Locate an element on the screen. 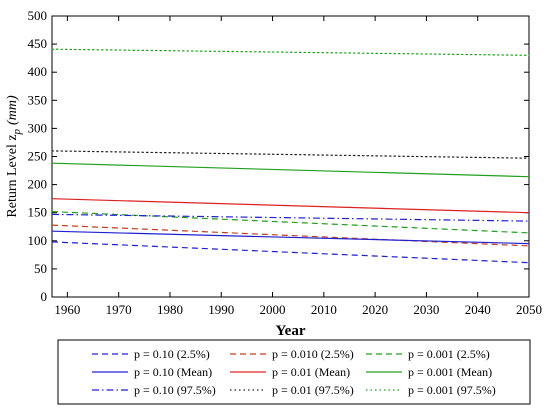 The image size is (550, 408). x-tick-label: 2010 is located at coordinates (324, 309).